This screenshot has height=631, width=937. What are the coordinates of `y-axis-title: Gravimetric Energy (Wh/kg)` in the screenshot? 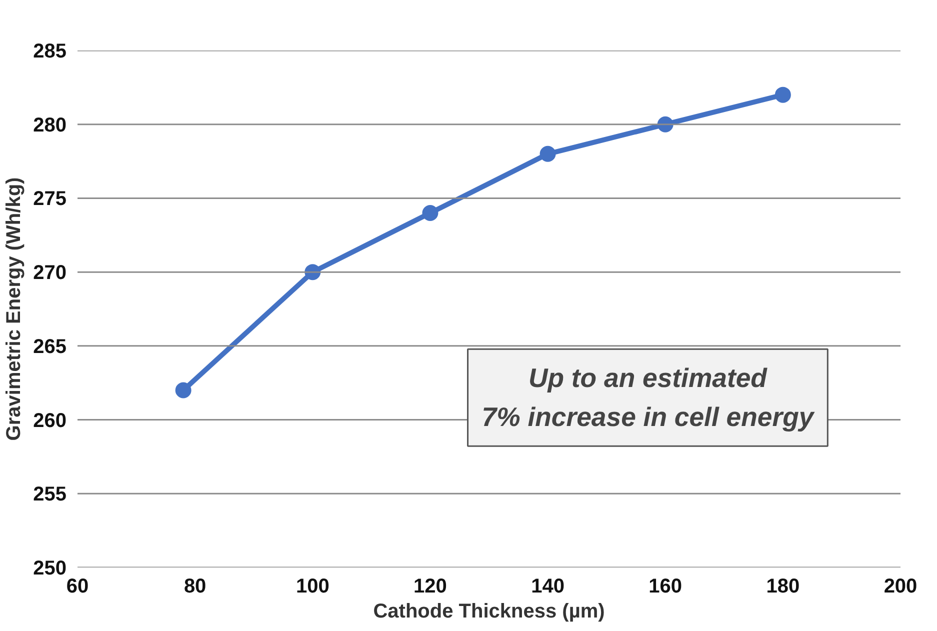 It's located at (14, 309).